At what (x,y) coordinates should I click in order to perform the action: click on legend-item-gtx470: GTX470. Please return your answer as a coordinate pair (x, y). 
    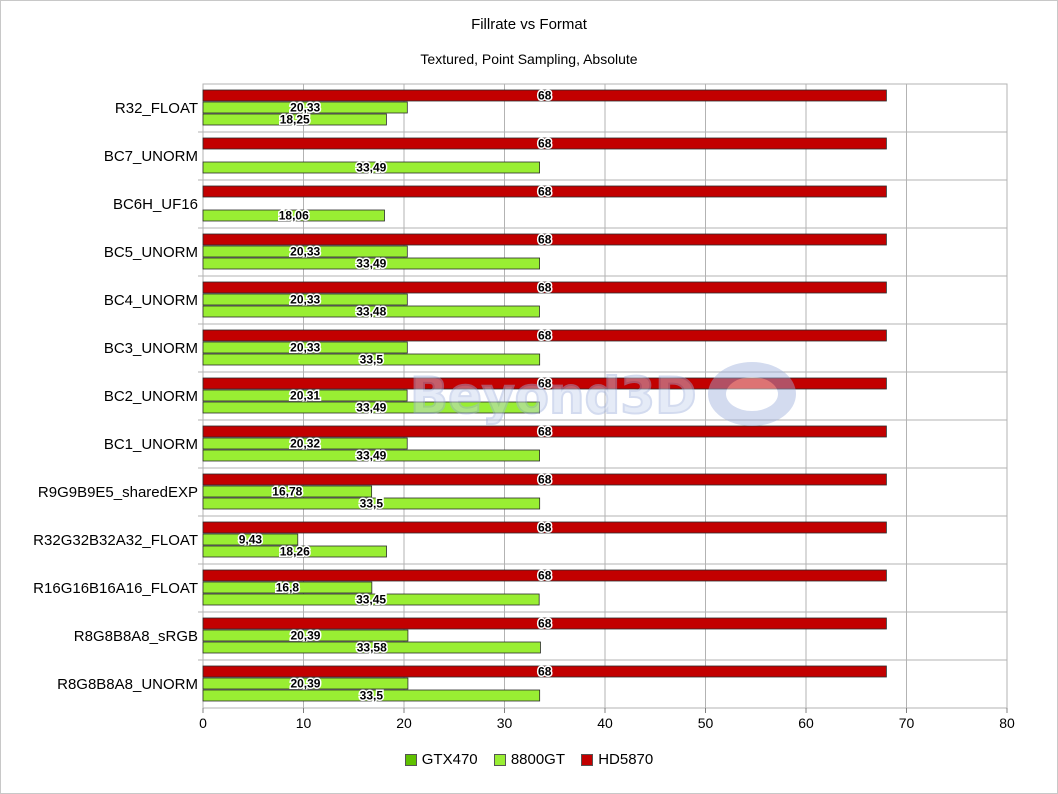
    Looking at the image, I should click on (441, 759).